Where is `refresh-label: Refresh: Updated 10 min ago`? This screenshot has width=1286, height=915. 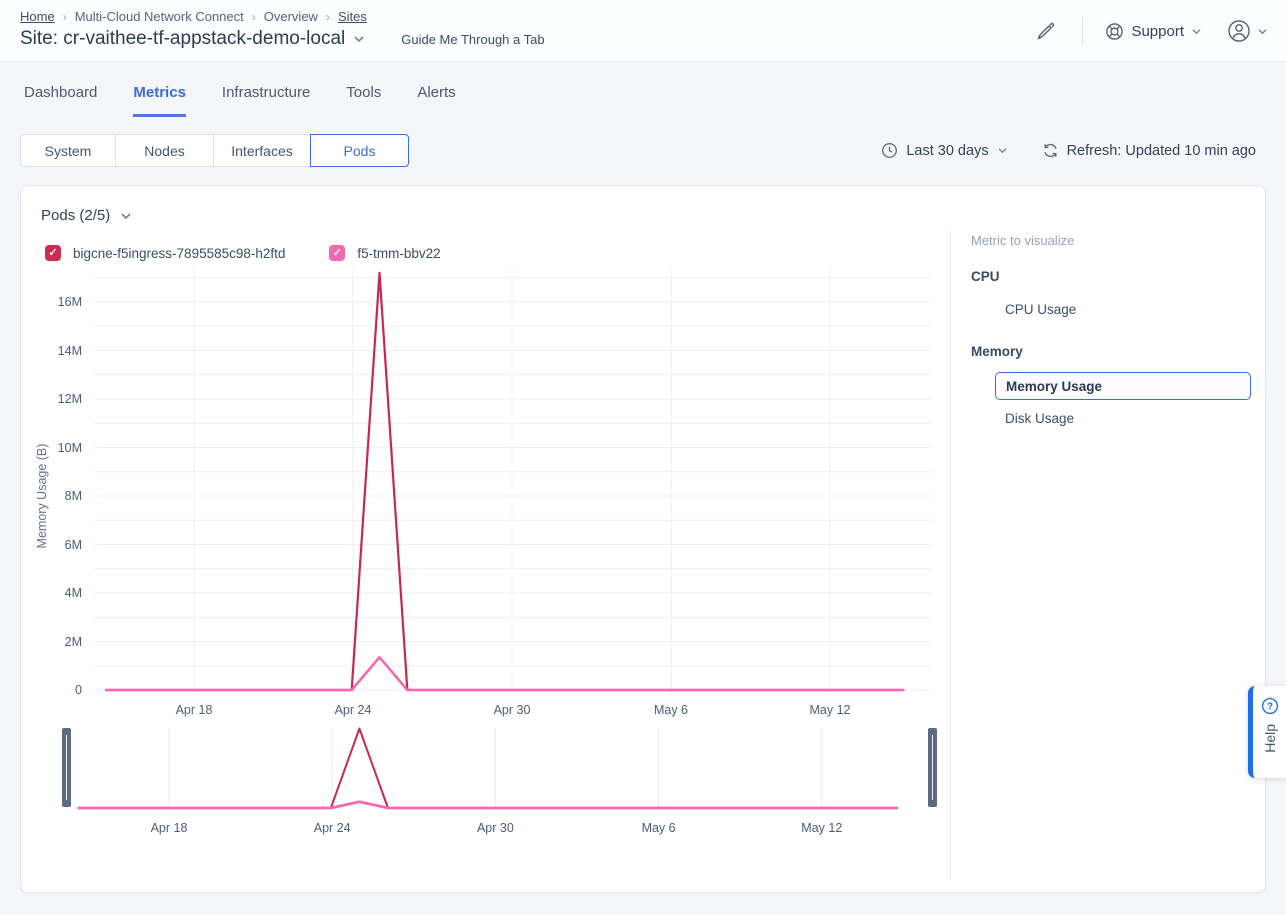
refresh-label: Refresh: Updated 10 min ago is located at coordinates (1161, 150).